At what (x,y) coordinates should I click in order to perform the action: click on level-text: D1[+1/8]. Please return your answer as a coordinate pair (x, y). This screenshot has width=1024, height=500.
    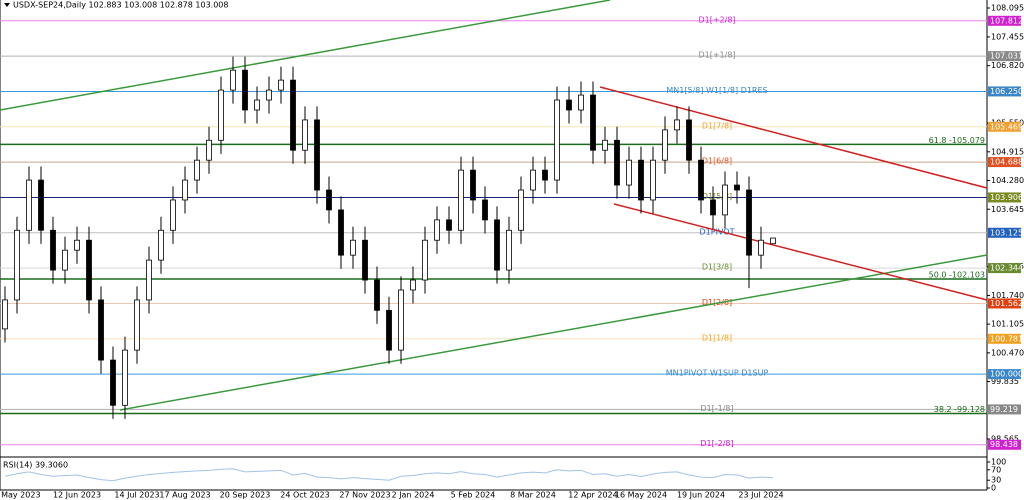
    Looking at the image, I should click on (716, 55).